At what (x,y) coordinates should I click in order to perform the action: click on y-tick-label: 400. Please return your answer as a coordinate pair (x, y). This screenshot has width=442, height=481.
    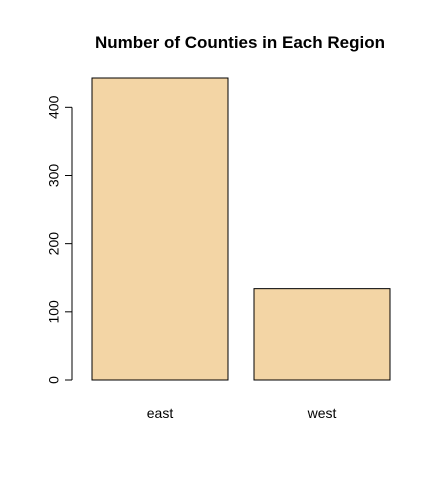
    Looking at the image, I should click on (54, 107).